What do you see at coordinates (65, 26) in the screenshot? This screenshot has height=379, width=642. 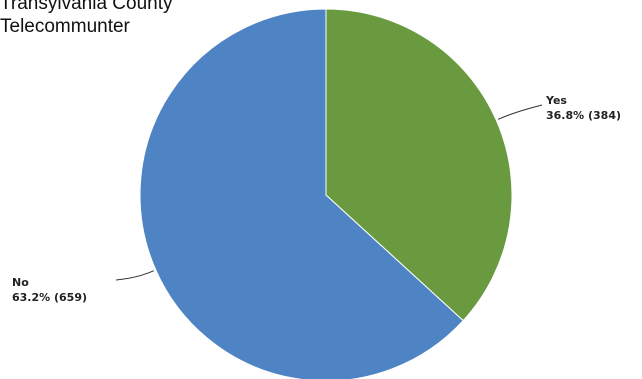 I see `chart-title-line-2: Telecommunter` at bounding box center [65, 26].